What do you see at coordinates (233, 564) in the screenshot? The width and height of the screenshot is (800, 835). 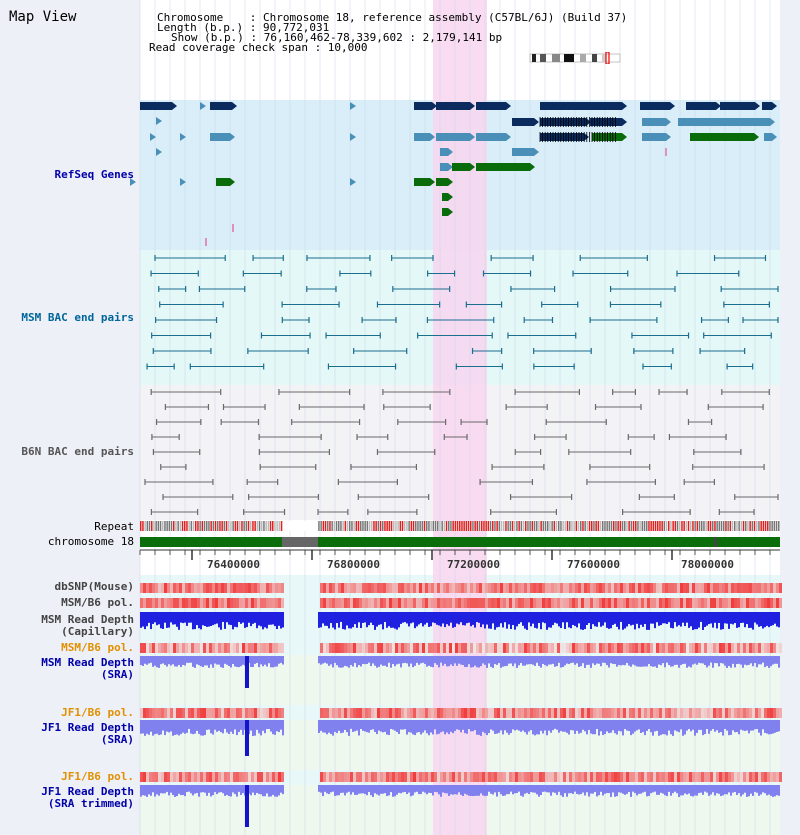 I see `axis-tick-label: 76400000` at bounding box center [233, 564].